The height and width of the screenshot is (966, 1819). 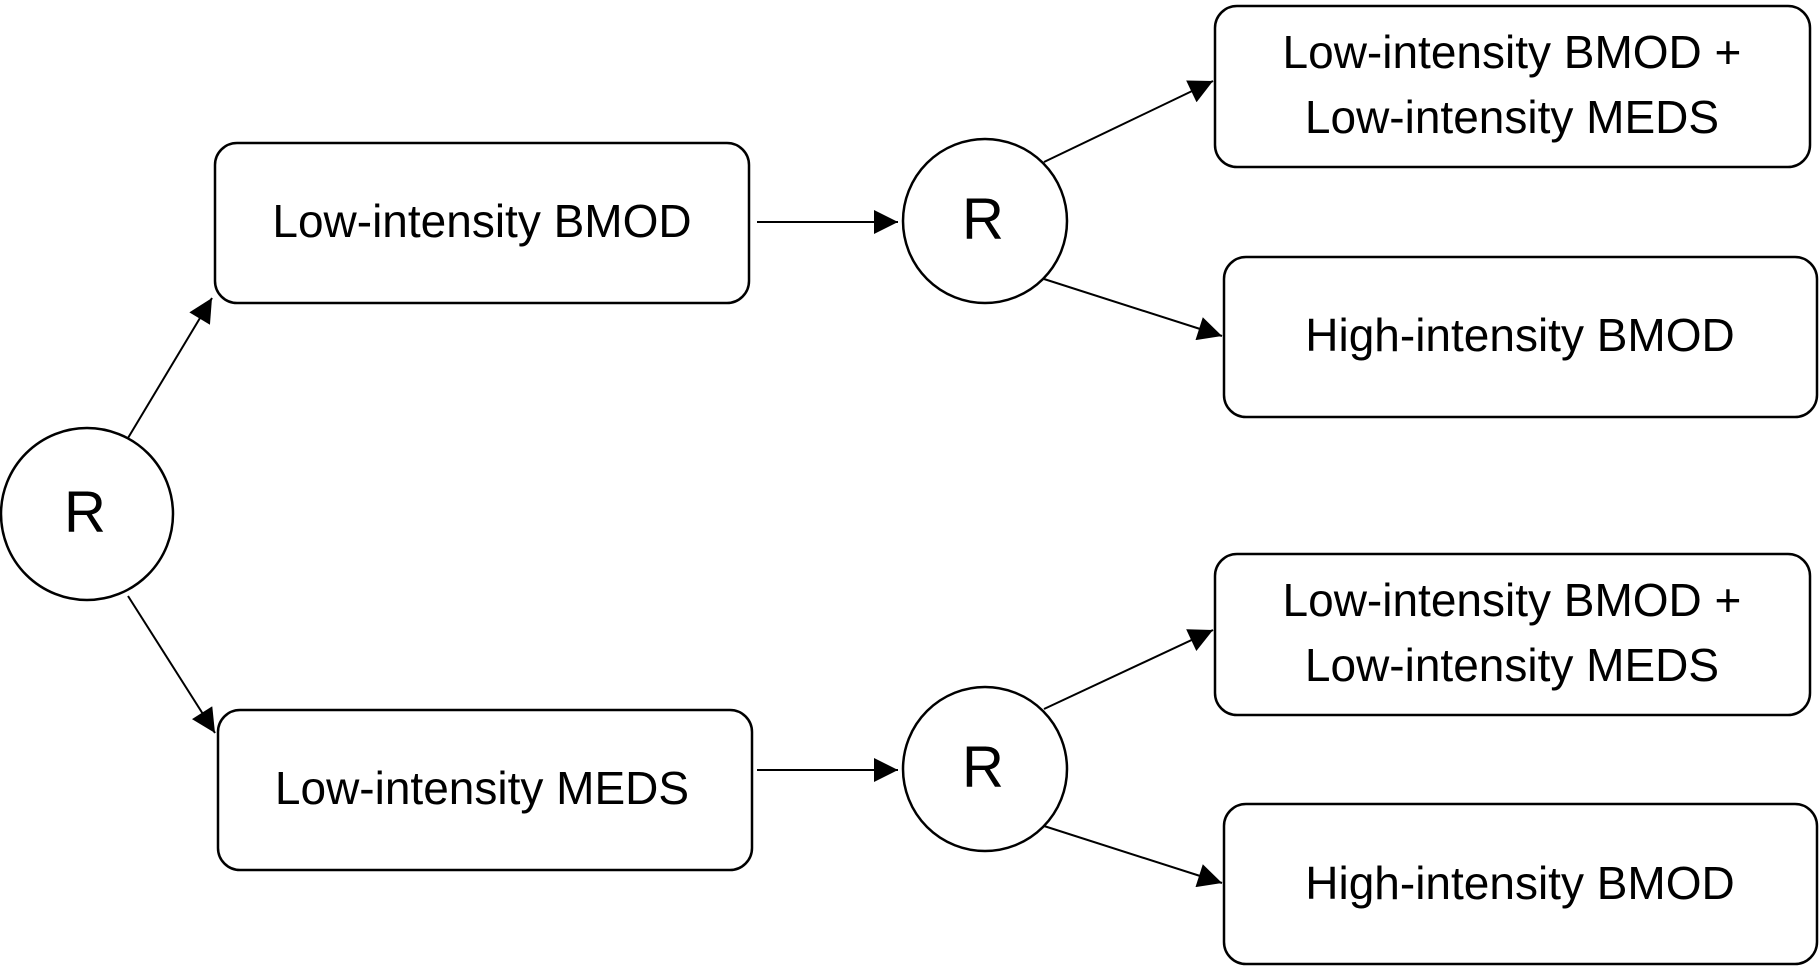 I want to click on lower-combo-label-line1: Low-intensity BMOD +, so click(x=1512, y=600).